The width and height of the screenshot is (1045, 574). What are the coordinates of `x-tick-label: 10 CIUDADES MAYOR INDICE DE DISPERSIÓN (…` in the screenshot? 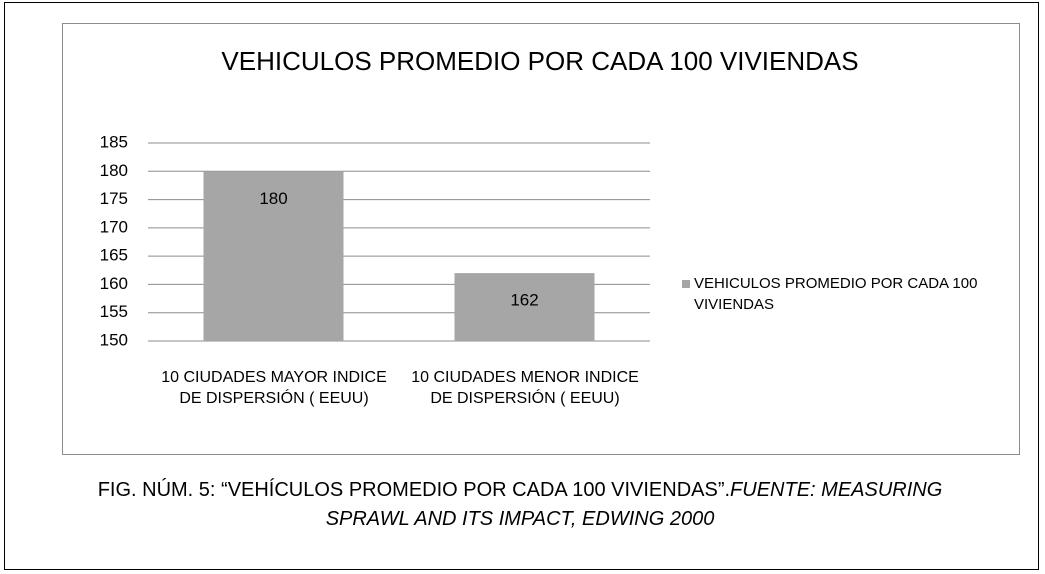 It's located at (274, 388).